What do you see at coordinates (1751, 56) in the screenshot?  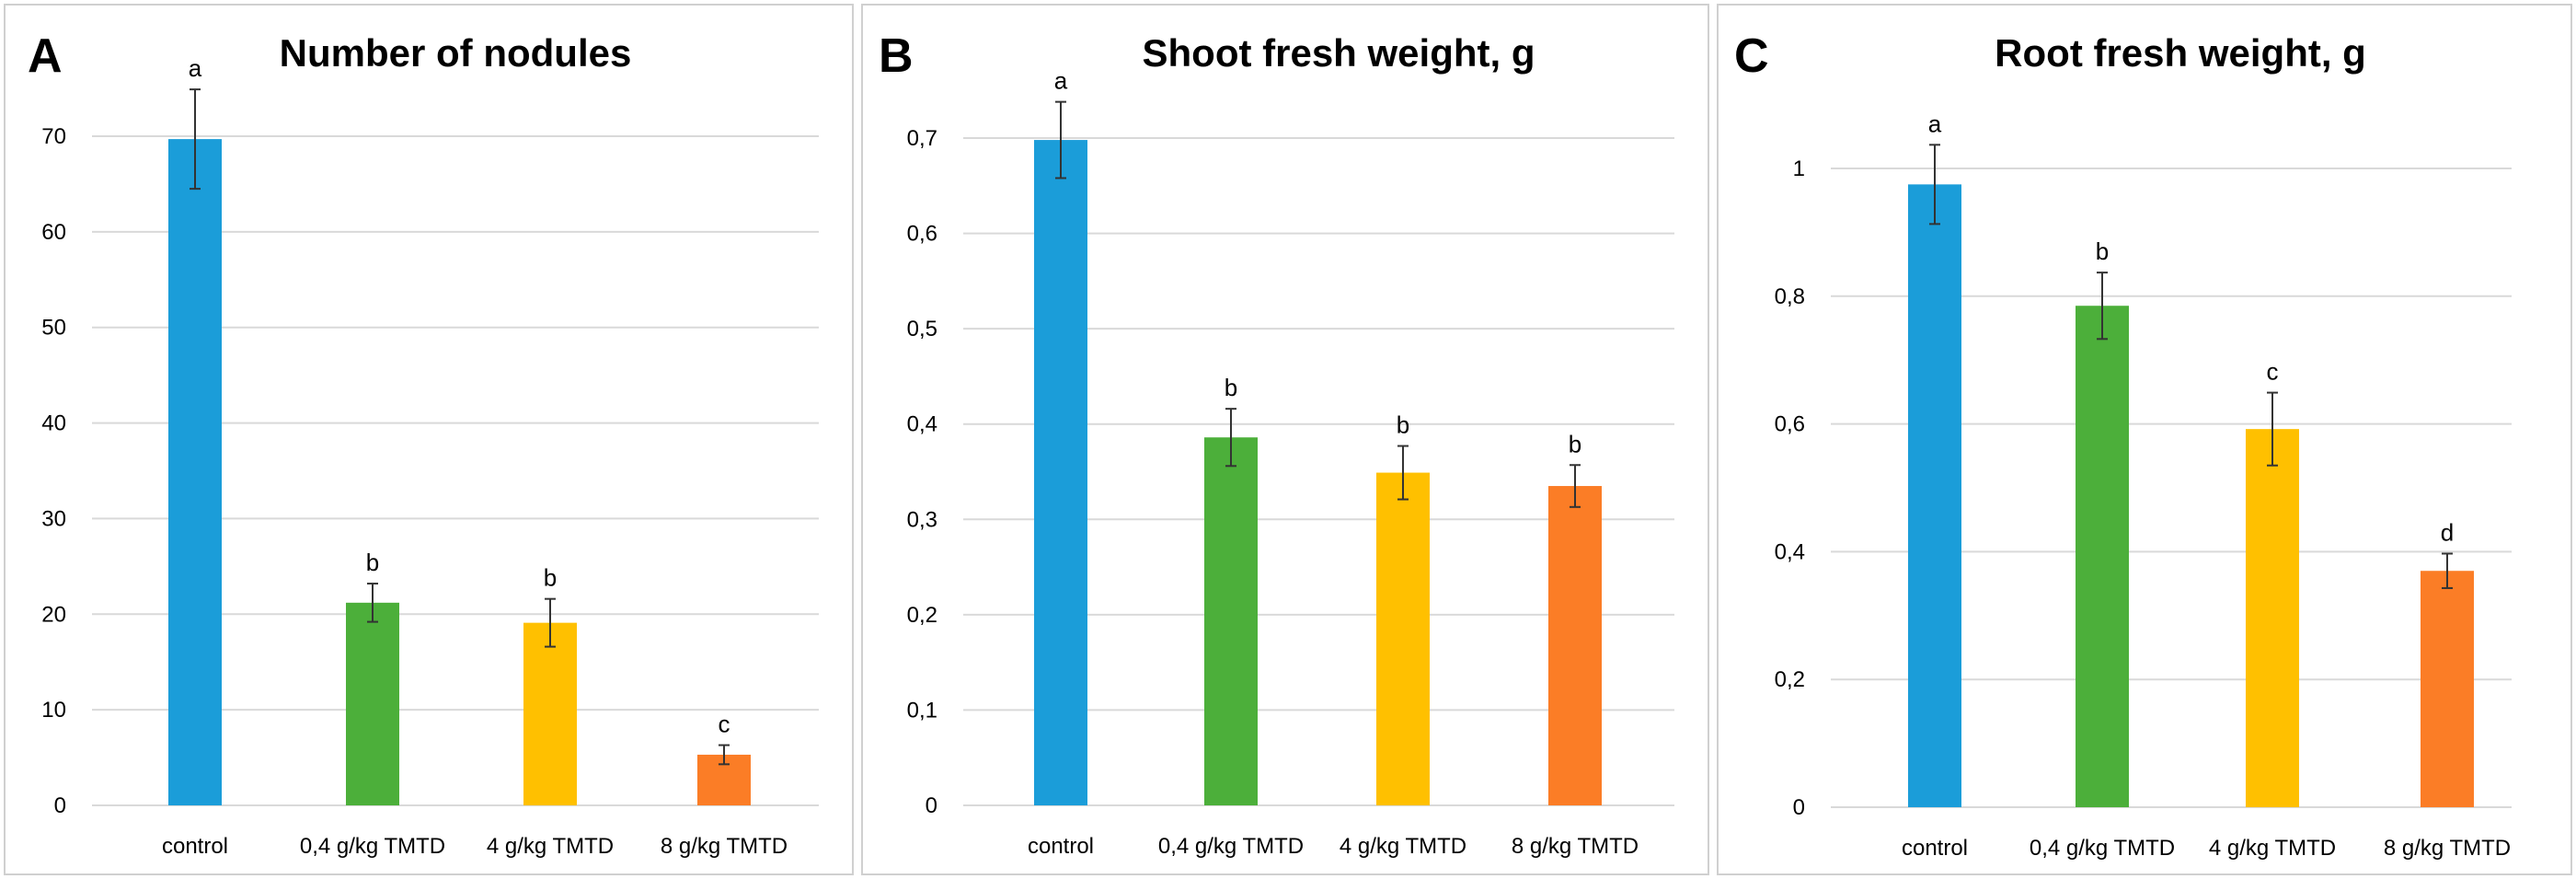 I see `panel-letter: C` at bounding box center [1751, 56].